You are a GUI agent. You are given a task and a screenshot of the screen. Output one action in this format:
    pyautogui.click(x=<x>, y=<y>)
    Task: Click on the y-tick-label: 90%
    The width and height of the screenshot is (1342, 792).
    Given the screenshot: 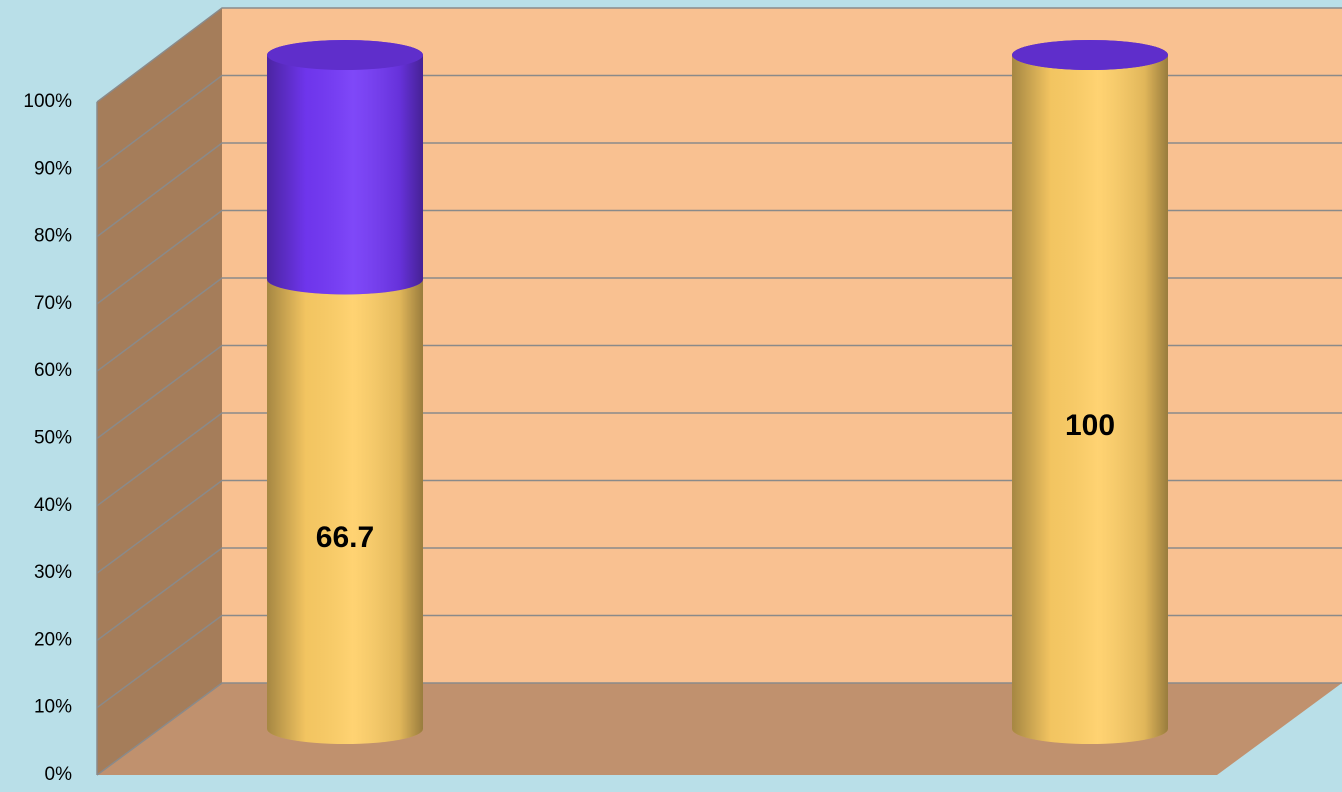 What is the action you would take?
    pyautogui.click(x=53, y=168)
    